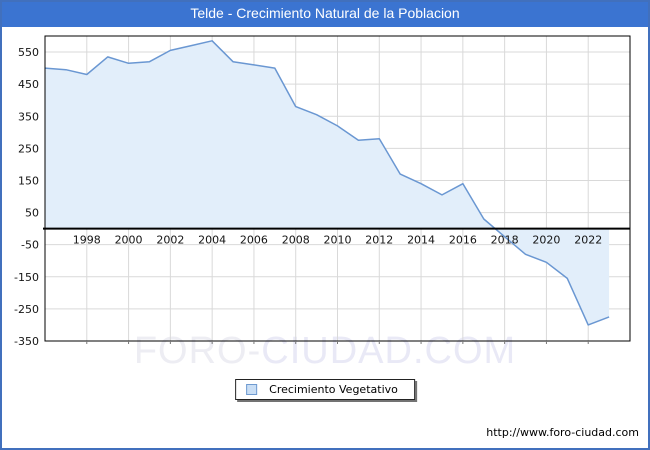  Describe the element at coordinates (28, 52) in the screenshot. I see `y-tick-label: 550` at that location.